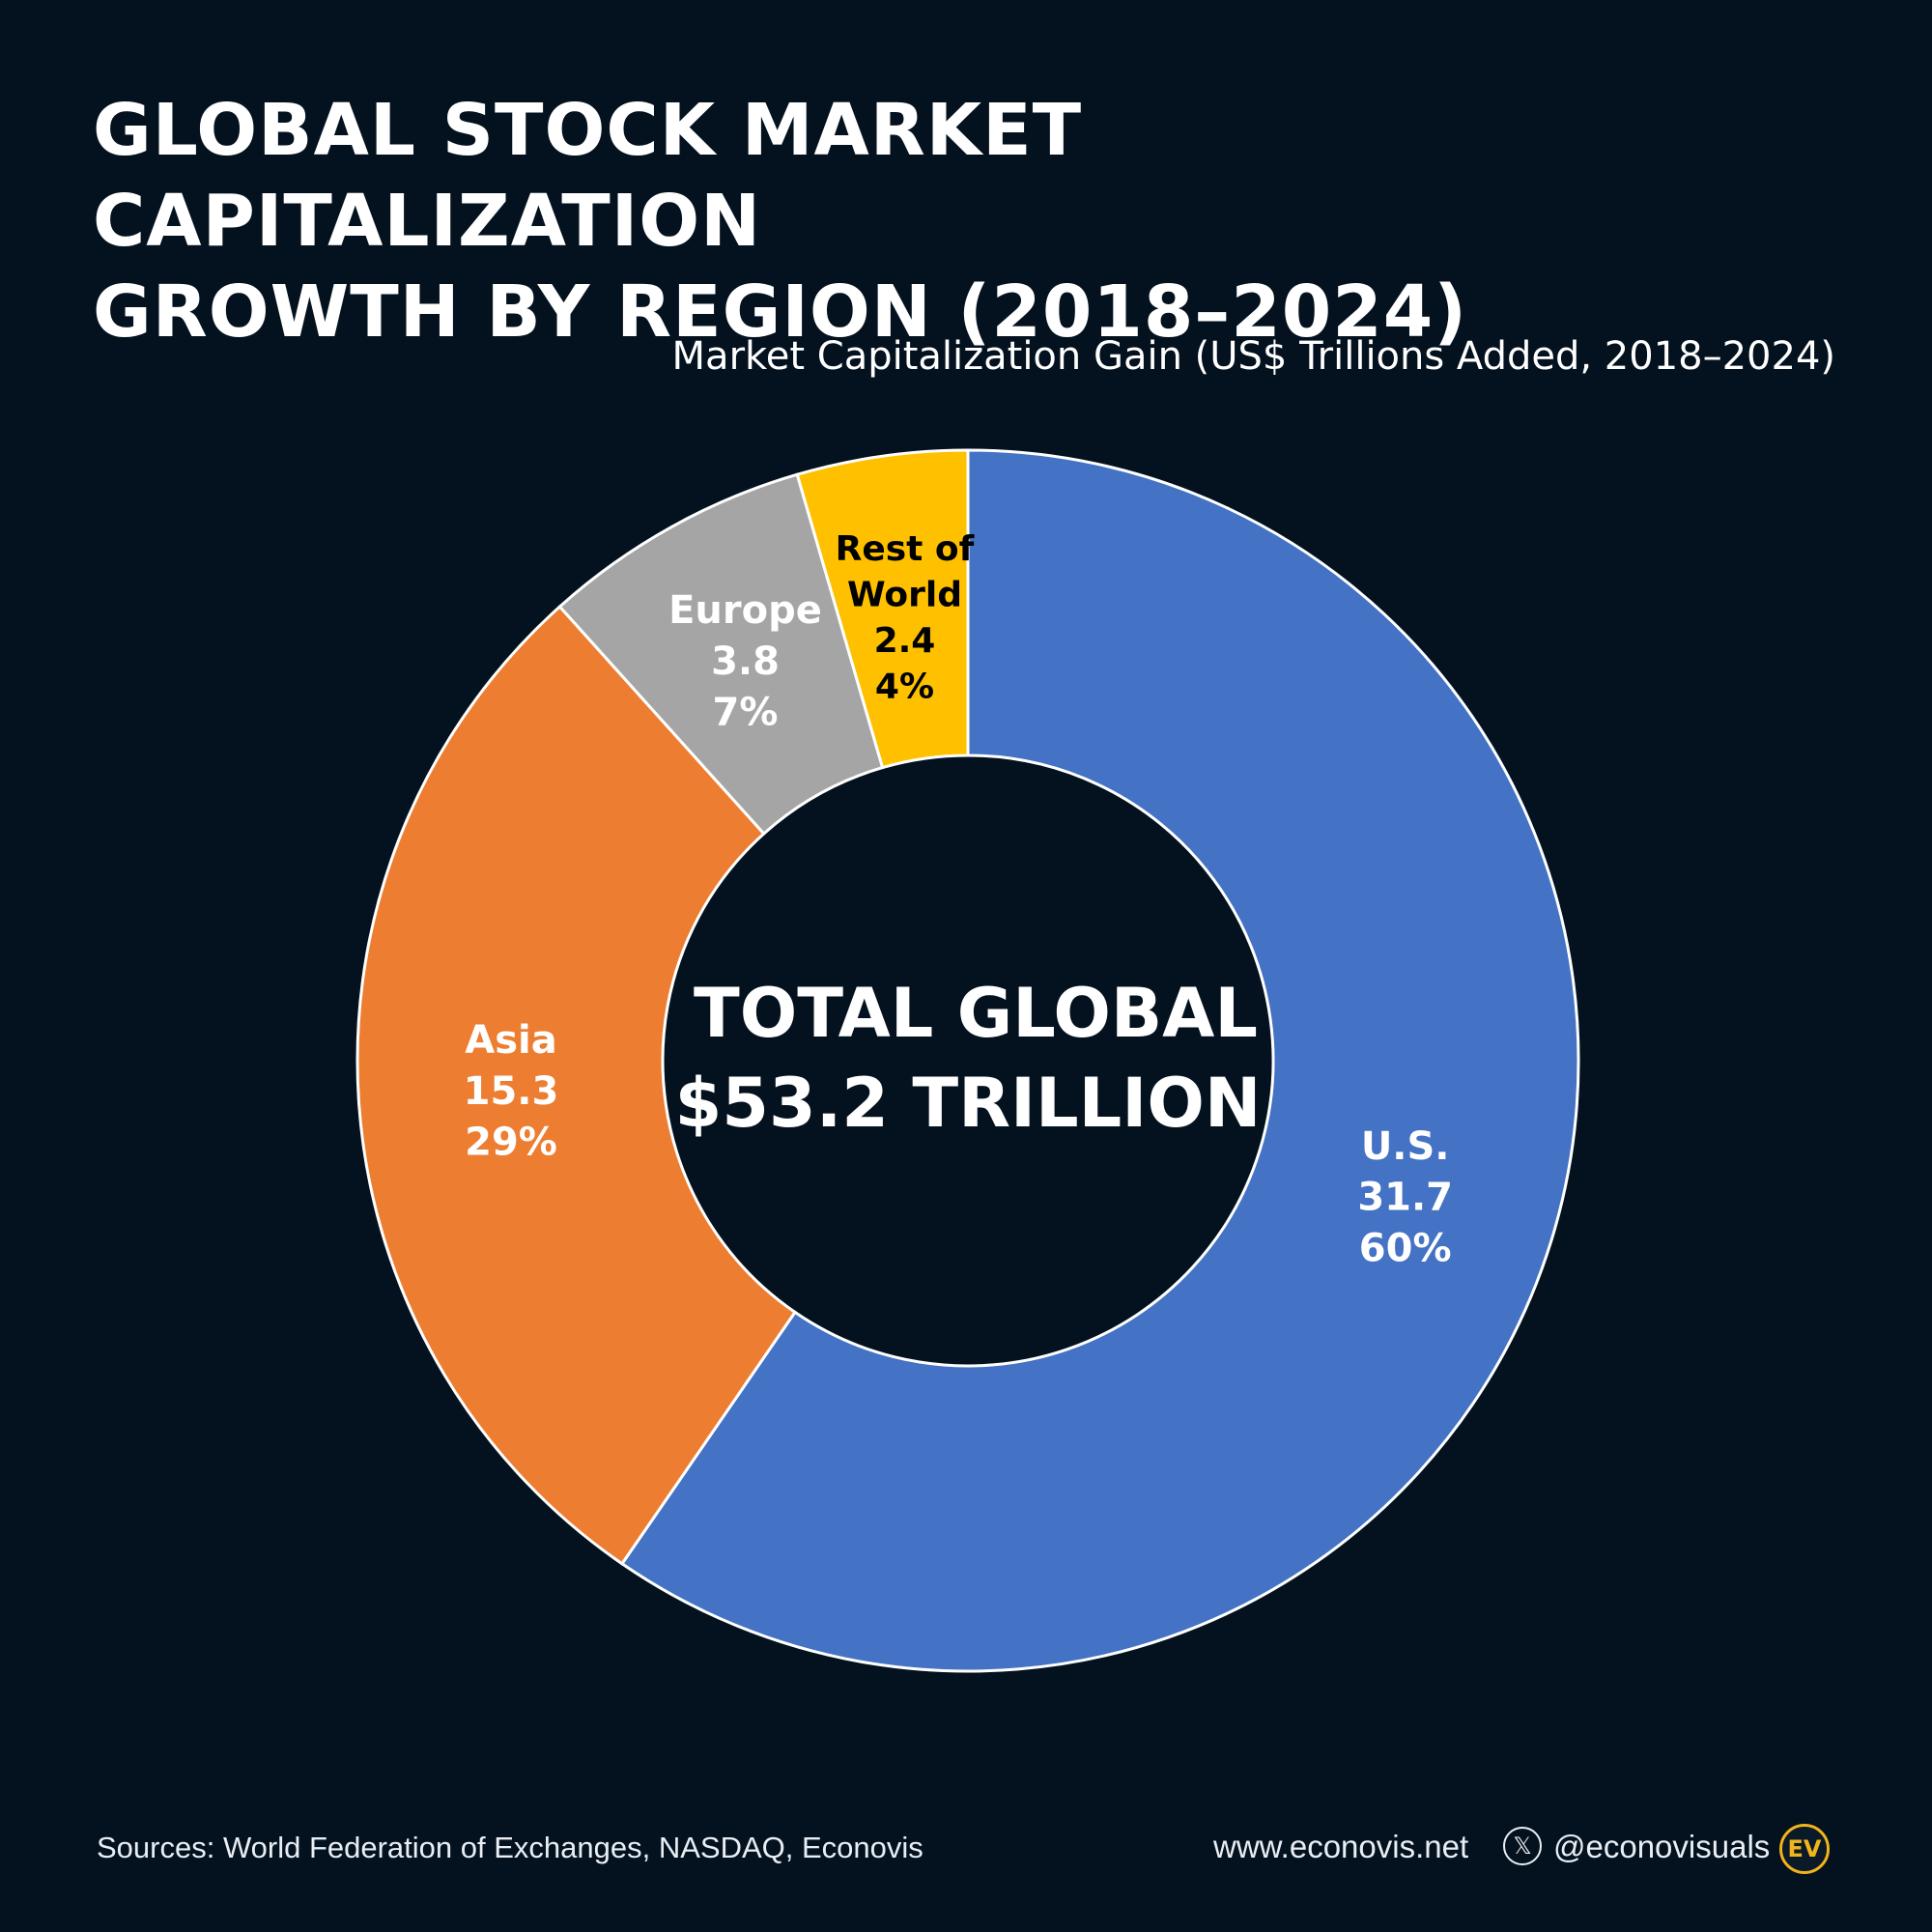 This screenshot has height=1932, width=1932. Describe the element at coordinates (511, 1143) in the screenshot. I see `slice-label-line: 29%` at that location.